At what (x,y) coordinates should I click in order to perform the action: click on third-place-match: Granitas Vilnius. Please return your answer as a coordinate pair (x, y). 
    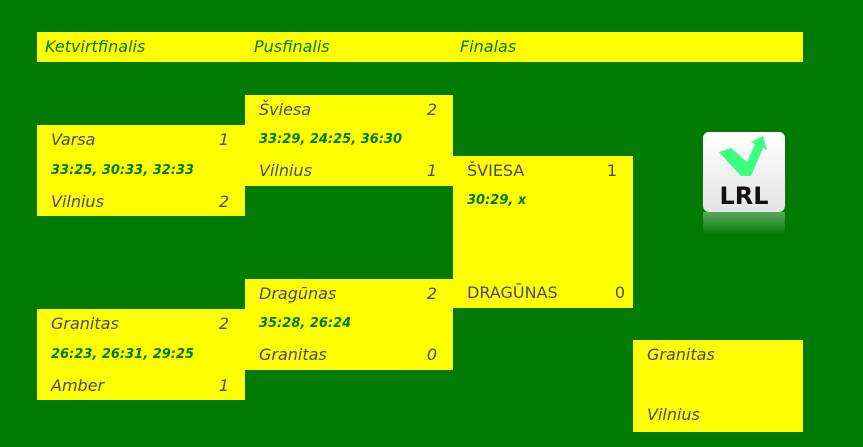
    Looking at the image, I should click on (718, 386).